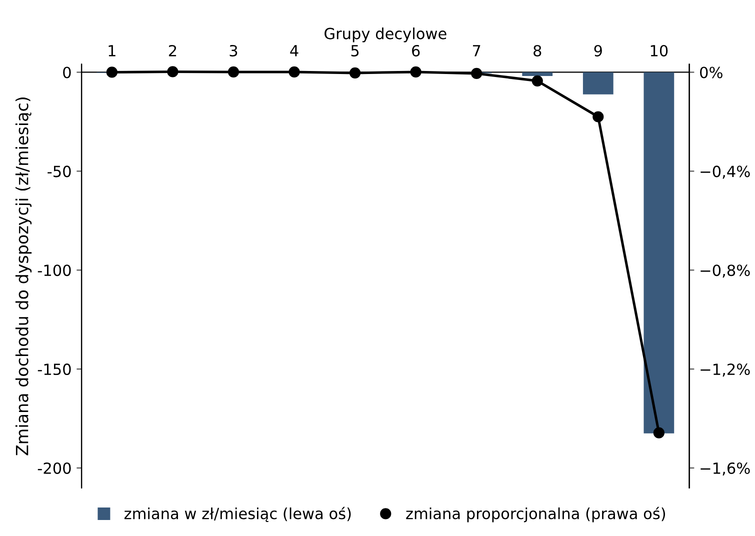 This screenshot has width=755, height=536. What do you see at coordinates (234, 50) in the screenshot?
I see `x-tick-label: 3` at bounding box center [234, 50].